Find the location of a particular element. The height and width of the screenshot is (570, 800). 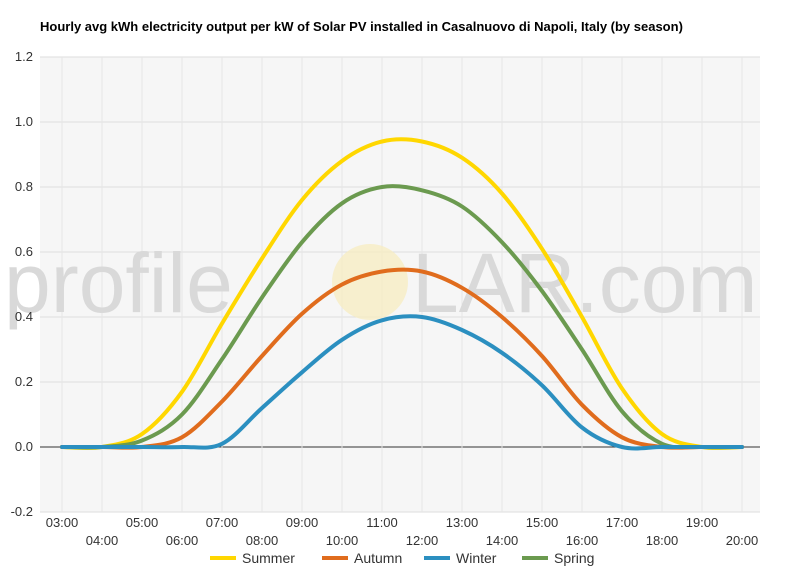

x-tick-label: 07:00 is located at coordinates (222, 522).